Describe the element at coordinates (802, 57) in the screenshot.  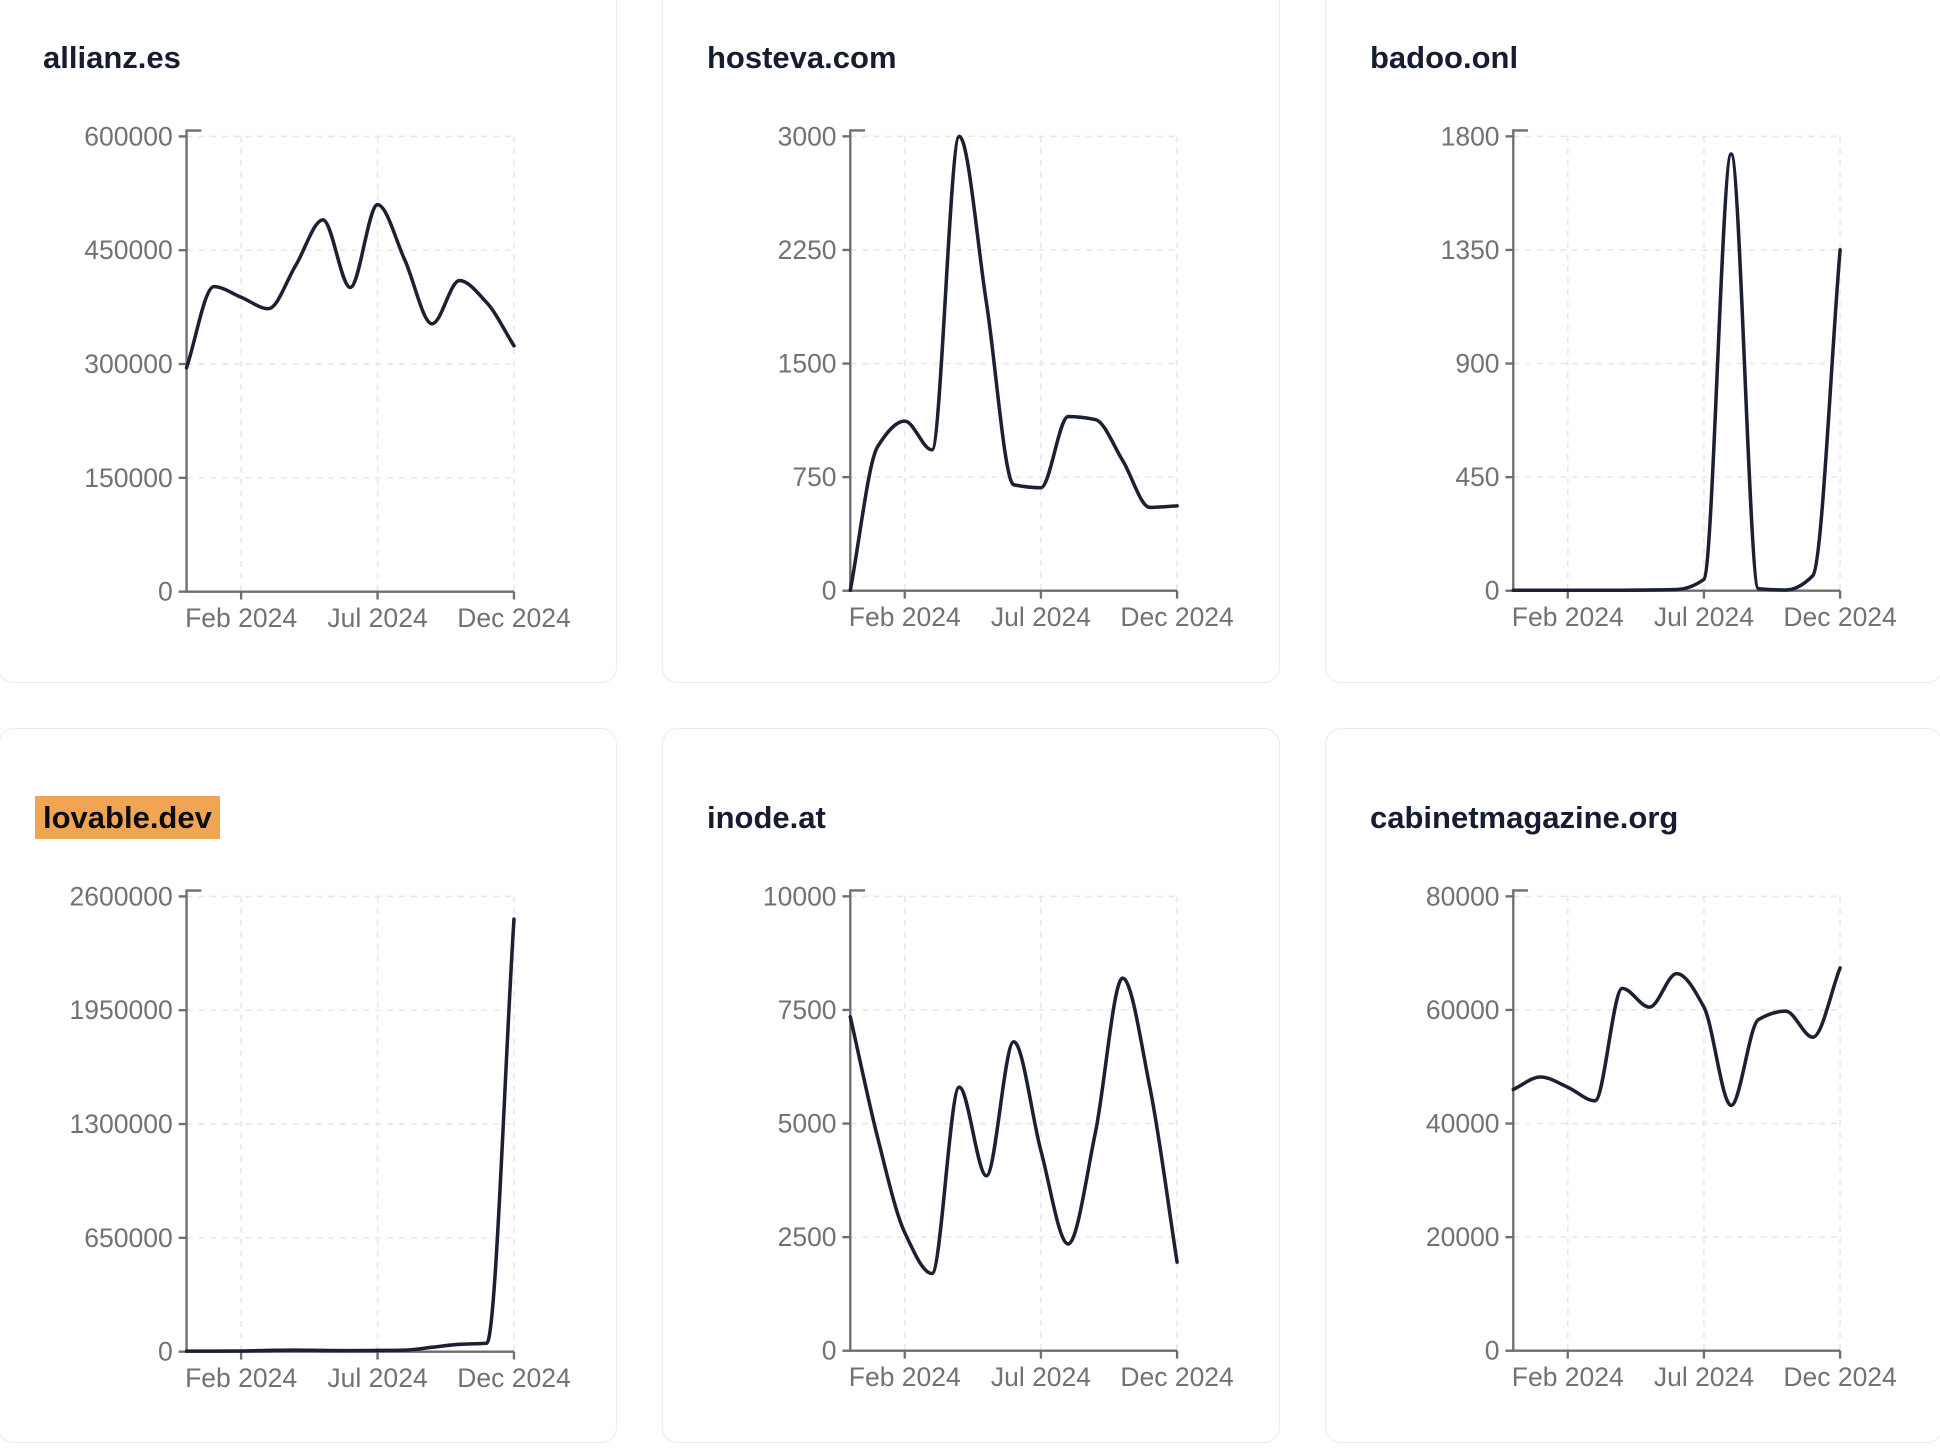
I see `domain-title-text: hosteva.com` at that location.